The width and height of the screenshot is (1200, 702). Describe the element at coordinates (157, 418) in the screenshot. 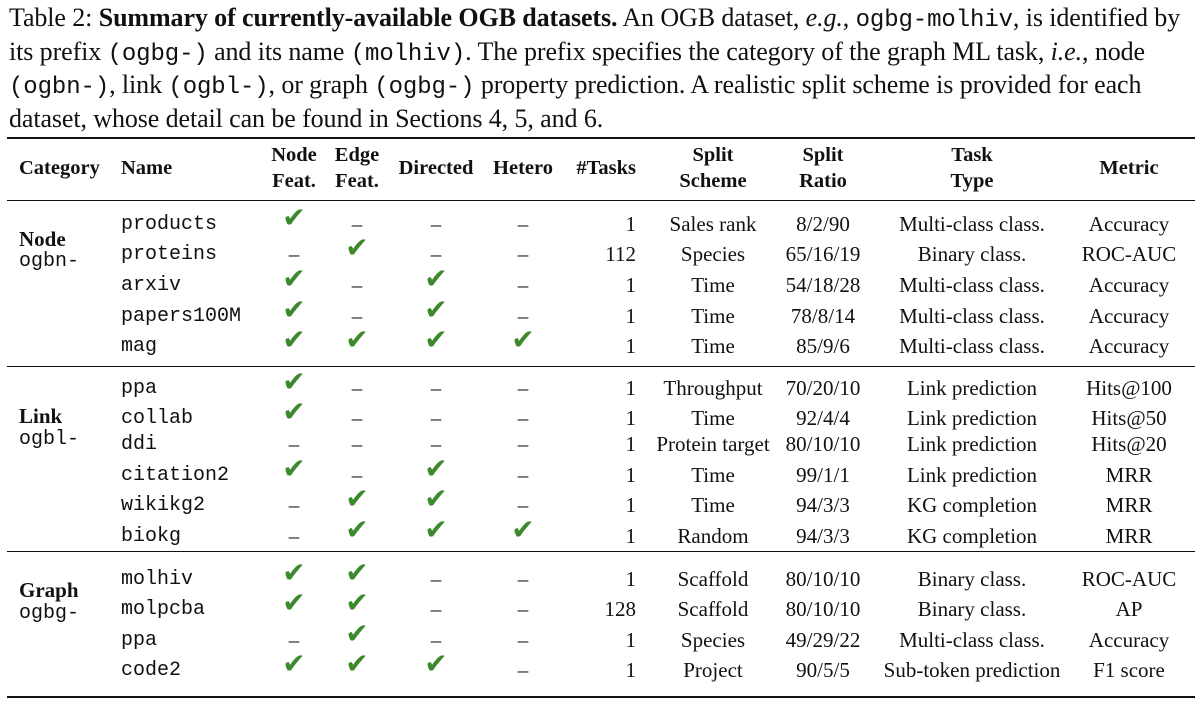

I see `dataset-name: collab` at that location.